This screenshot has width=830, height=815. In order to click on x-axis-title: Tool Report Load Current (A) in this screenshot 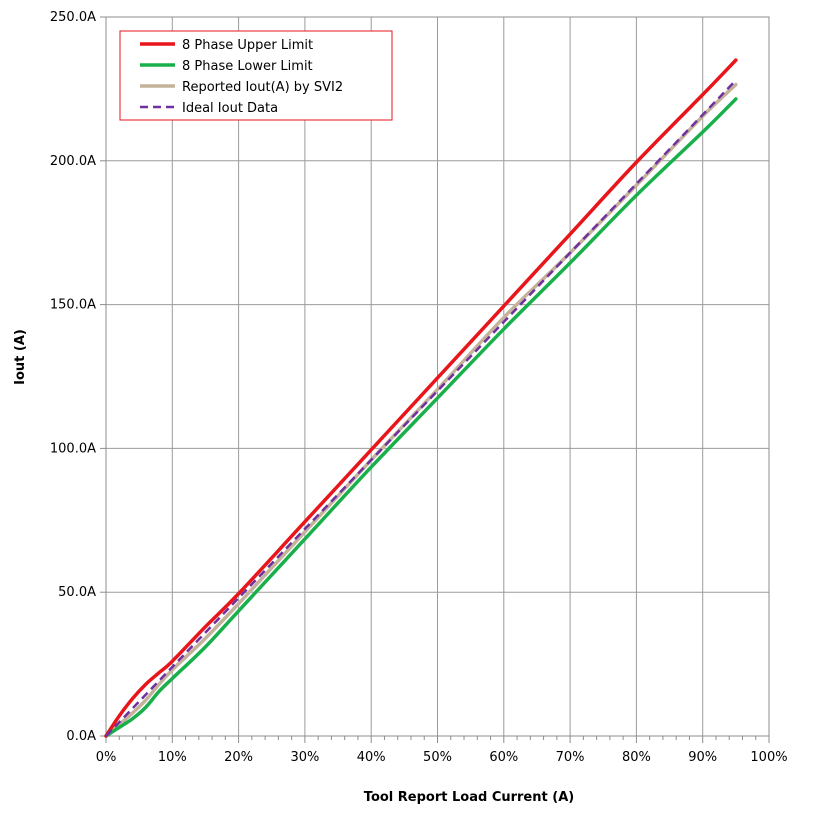, I will do `click(469, 797)`.